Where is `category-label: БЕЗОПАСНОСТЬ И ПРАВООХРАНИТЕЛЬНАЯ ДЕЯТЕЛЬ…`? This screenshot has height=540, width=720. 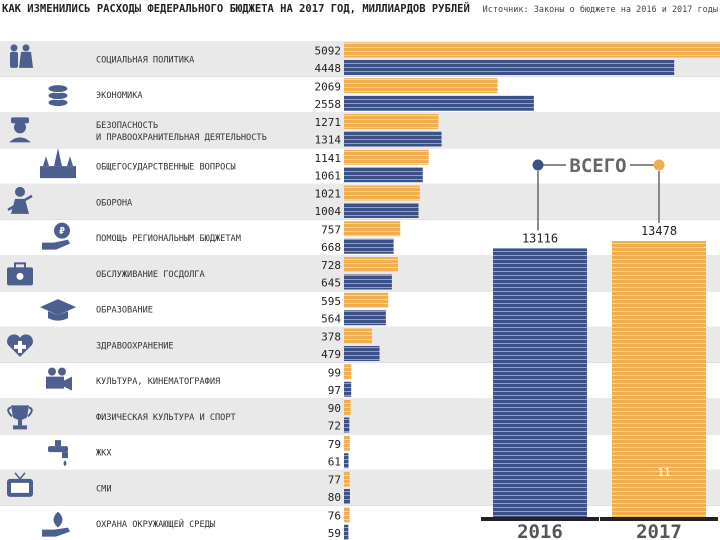
category-label: БЕЗОПАСНОСТЬ И ПРАВООХРАНИТЕЛЬНАЯ ДЕЯТЕЛЬ… is located at coordinates (181, 132).